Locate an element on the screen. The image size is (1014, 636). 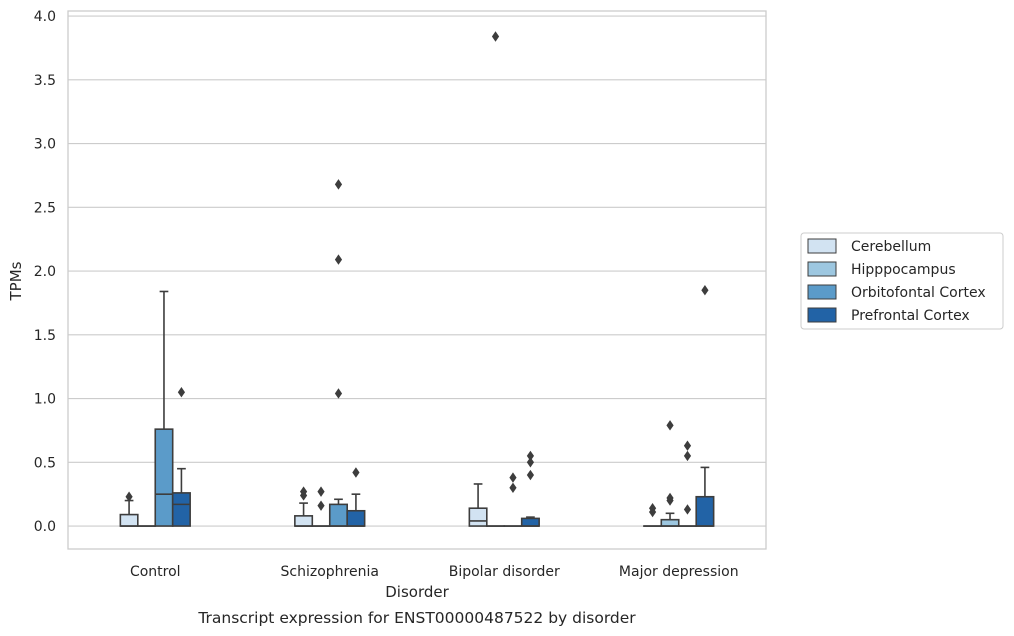
y-tick-label: 3.0 is located at coordinates (45, 145).